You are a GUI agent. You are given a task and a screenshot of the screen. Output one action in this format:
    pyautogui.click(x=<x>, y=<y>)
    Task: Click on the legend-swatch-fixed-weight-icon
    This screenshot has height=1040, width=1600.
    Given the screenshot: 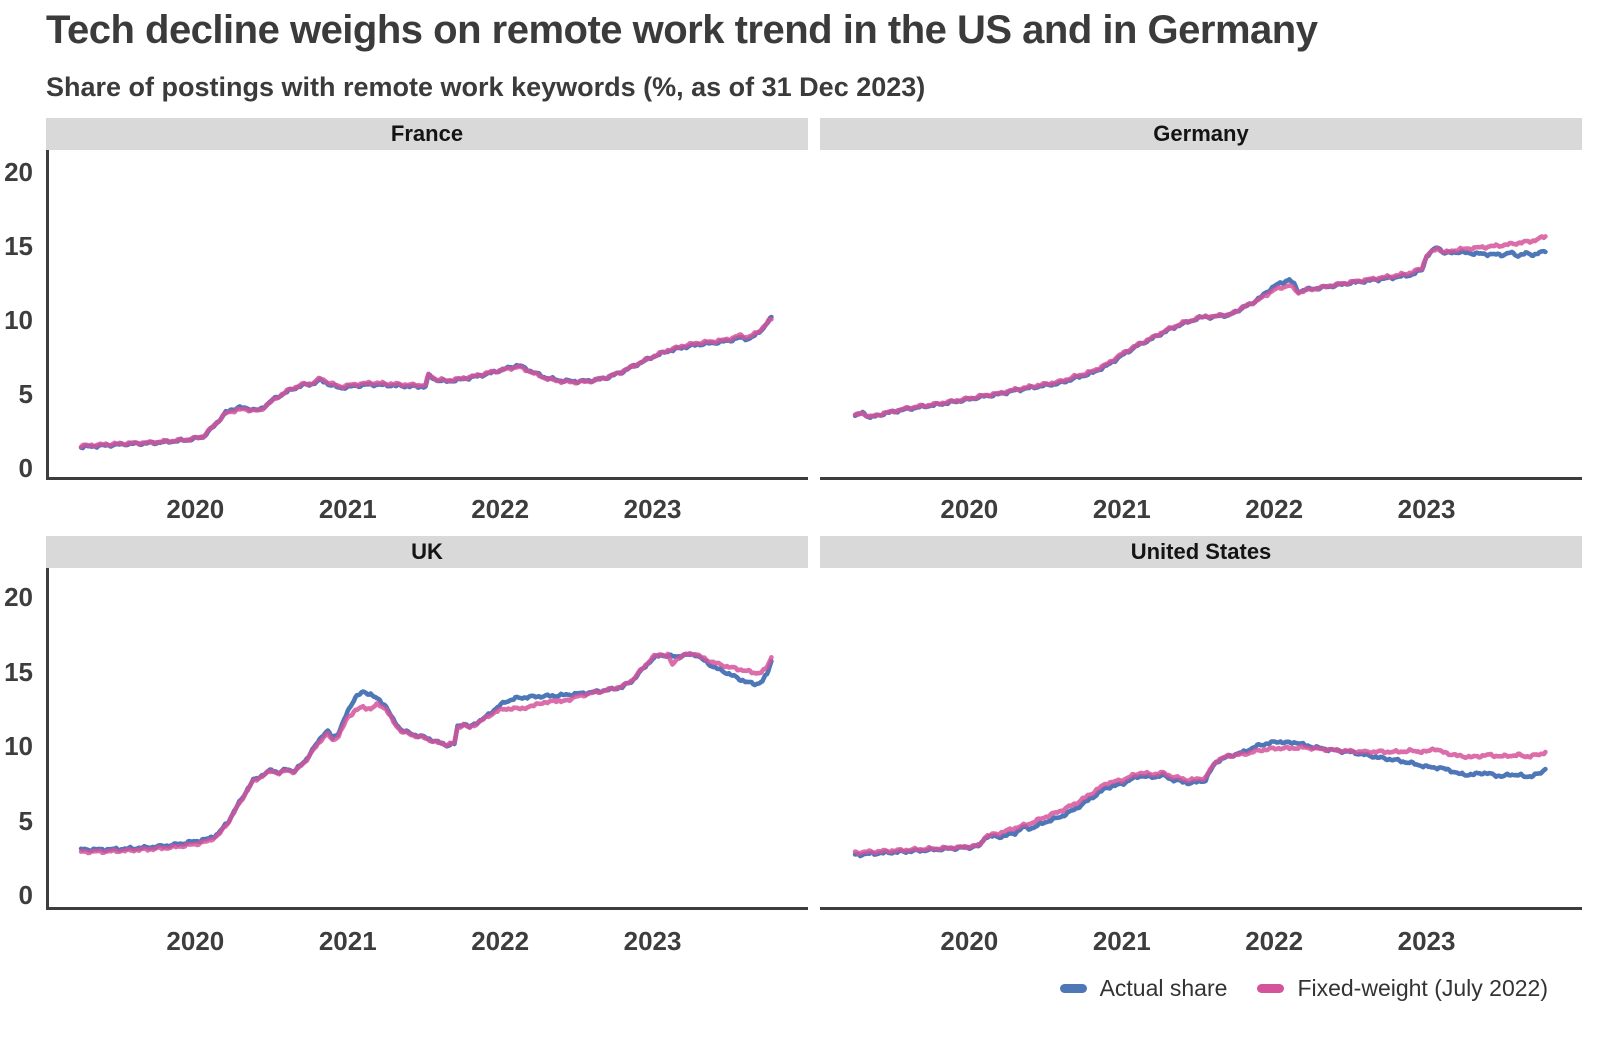 What is the action you would take?
    pyautogui.click(x=1271, y=988)
    